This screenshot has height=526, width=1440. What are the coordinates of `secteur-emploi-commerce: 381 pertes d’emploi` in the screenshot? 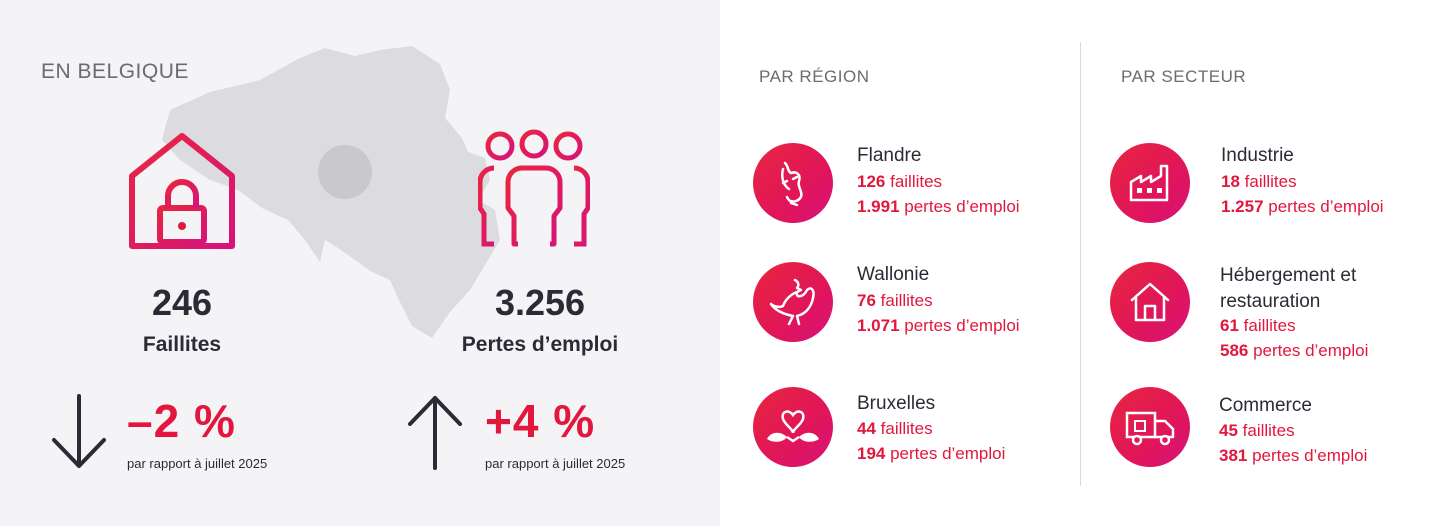 It's located at (1293, 455).